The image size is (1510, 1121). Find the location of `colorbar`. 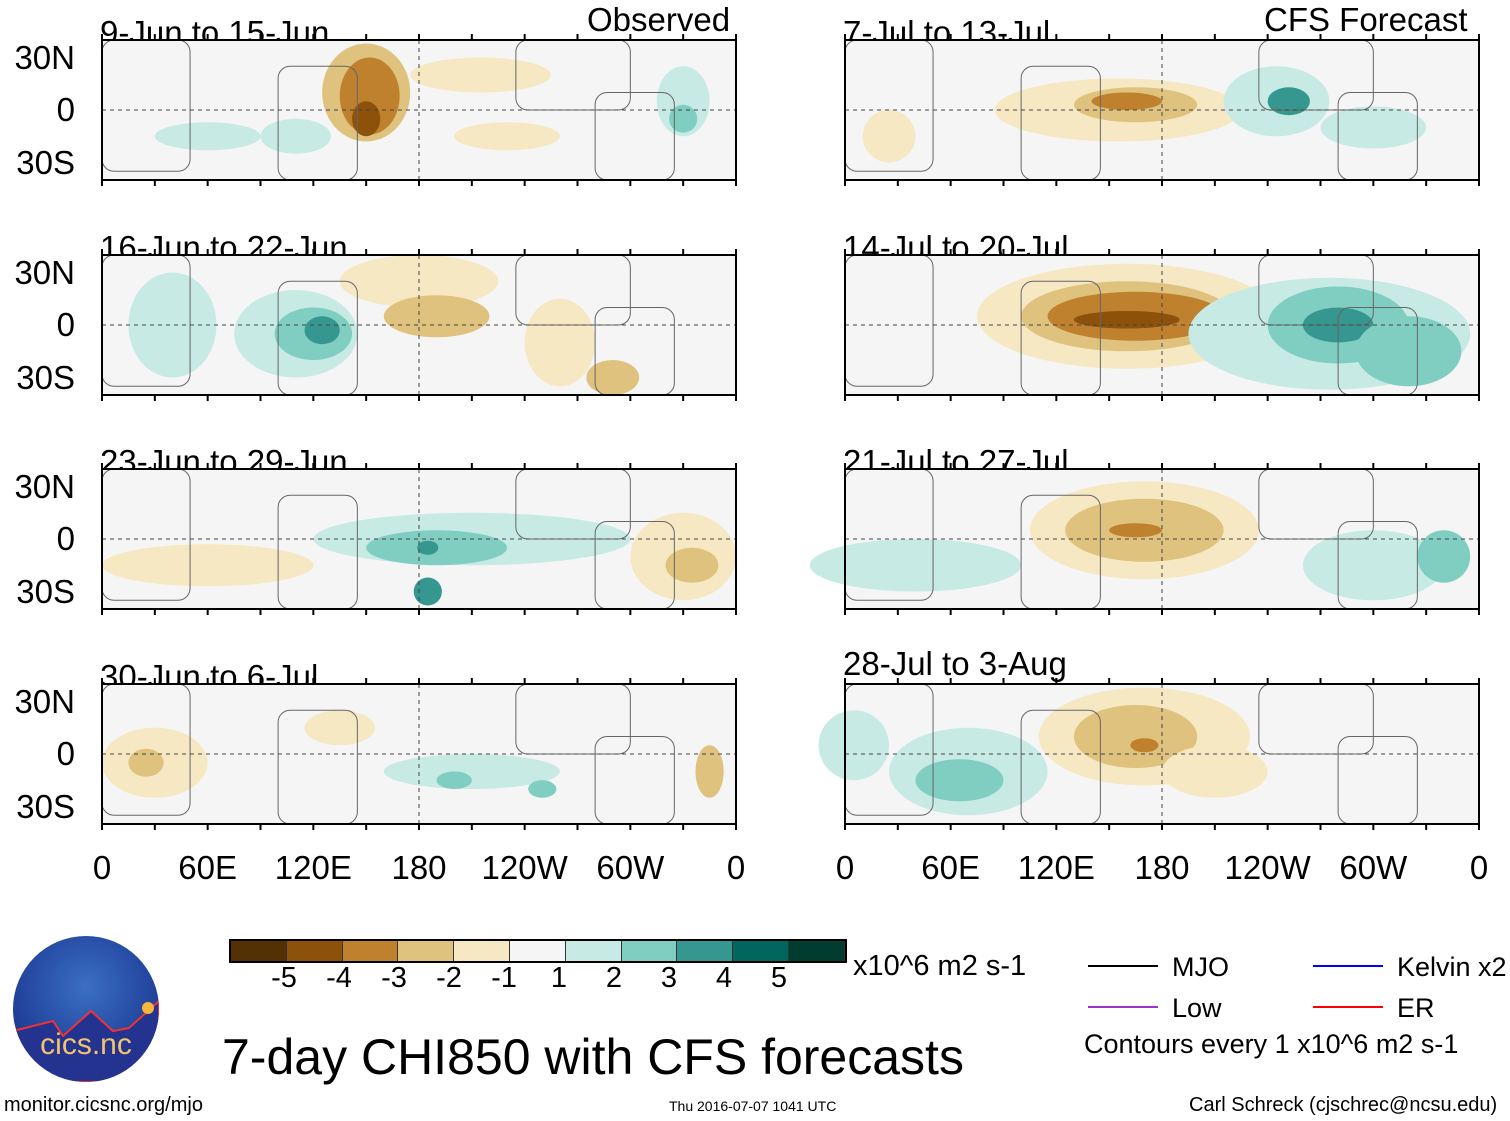

colorbar is located at coordinates (538, 951).